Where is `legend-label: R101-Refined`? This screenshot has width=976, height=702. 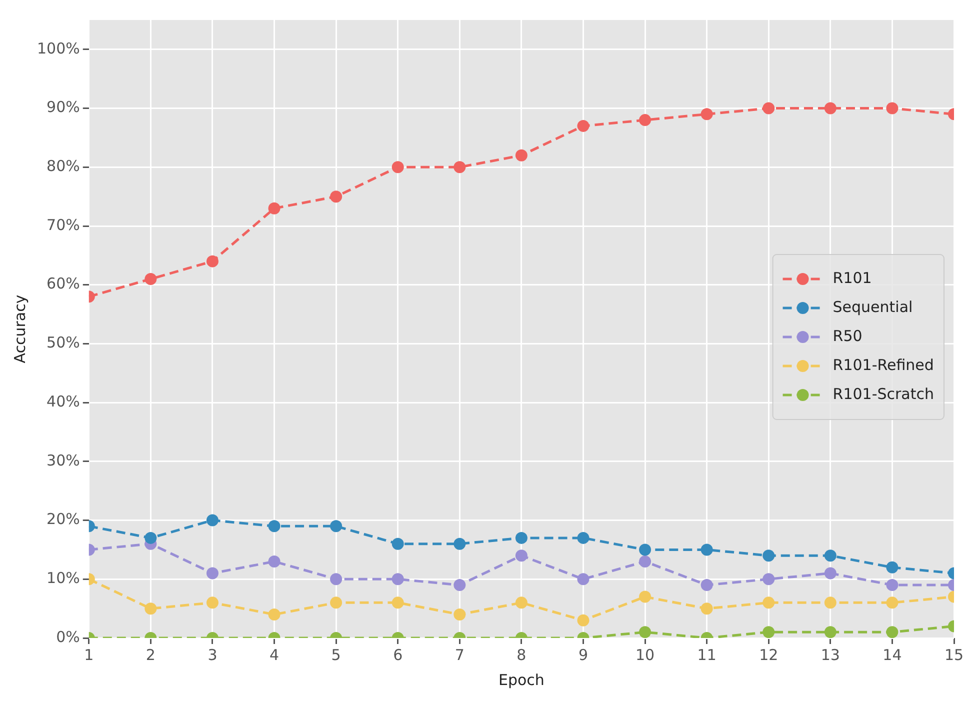
legend-label: R101-Refined is located at coordinates (883, 365).